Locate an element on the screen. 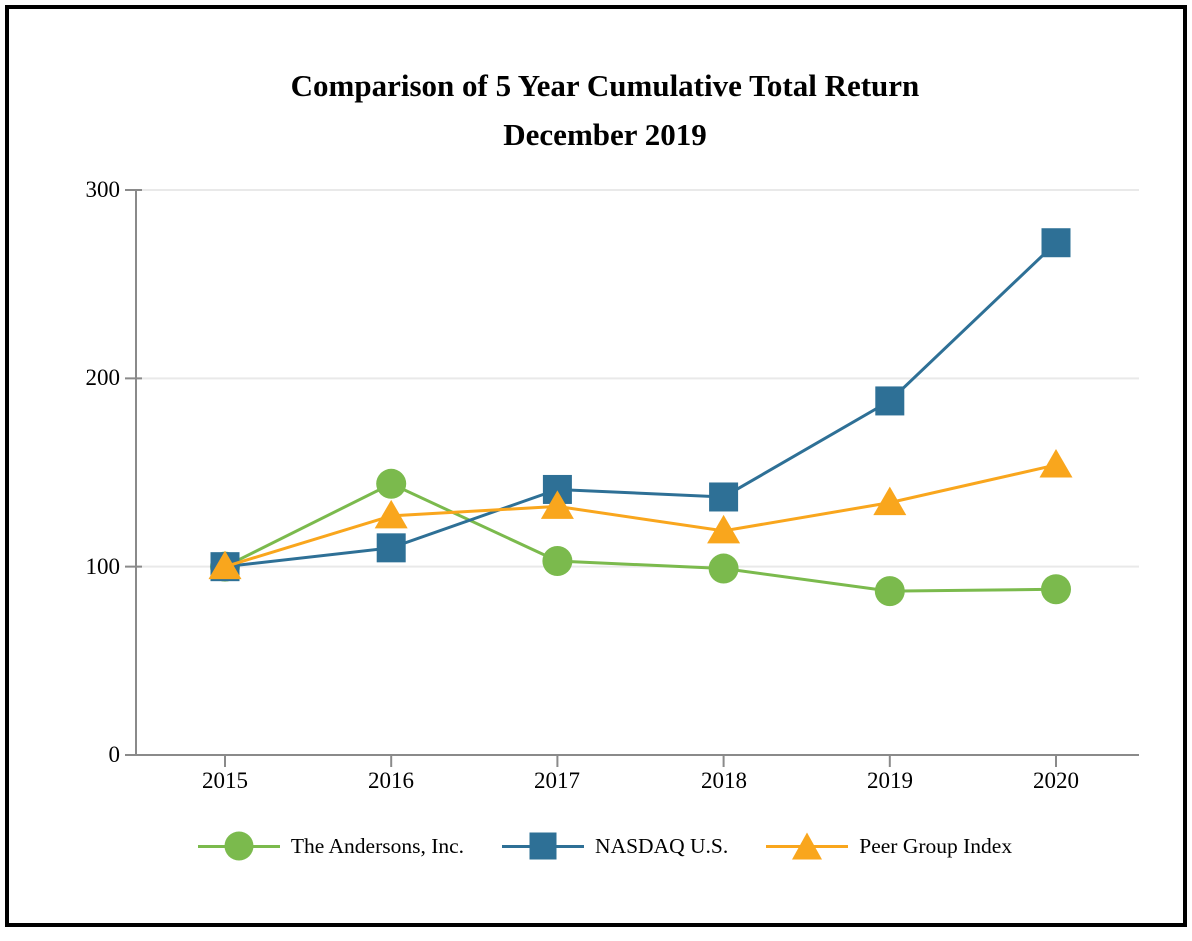 This screenshot has height=941, width=1192. legend-item-peer-group: Peer Group Index is located at coordinates (889, 846).